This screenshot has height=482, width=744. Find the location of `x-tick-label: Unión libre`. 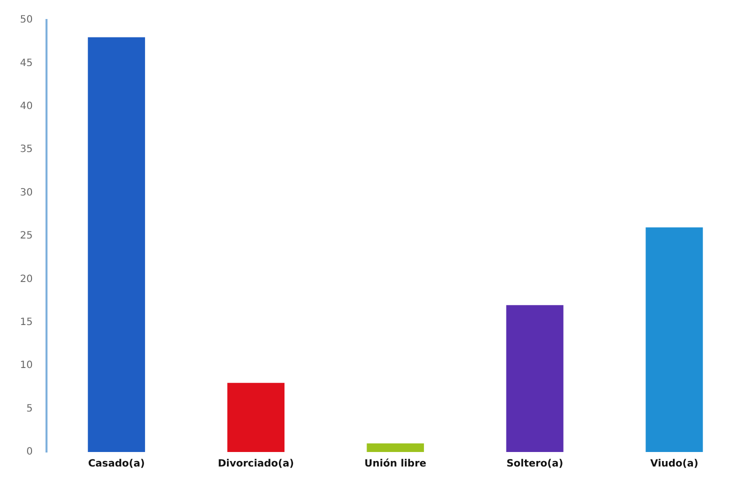

x-tick-label: Unión libre is located at coordinates (395, 464).